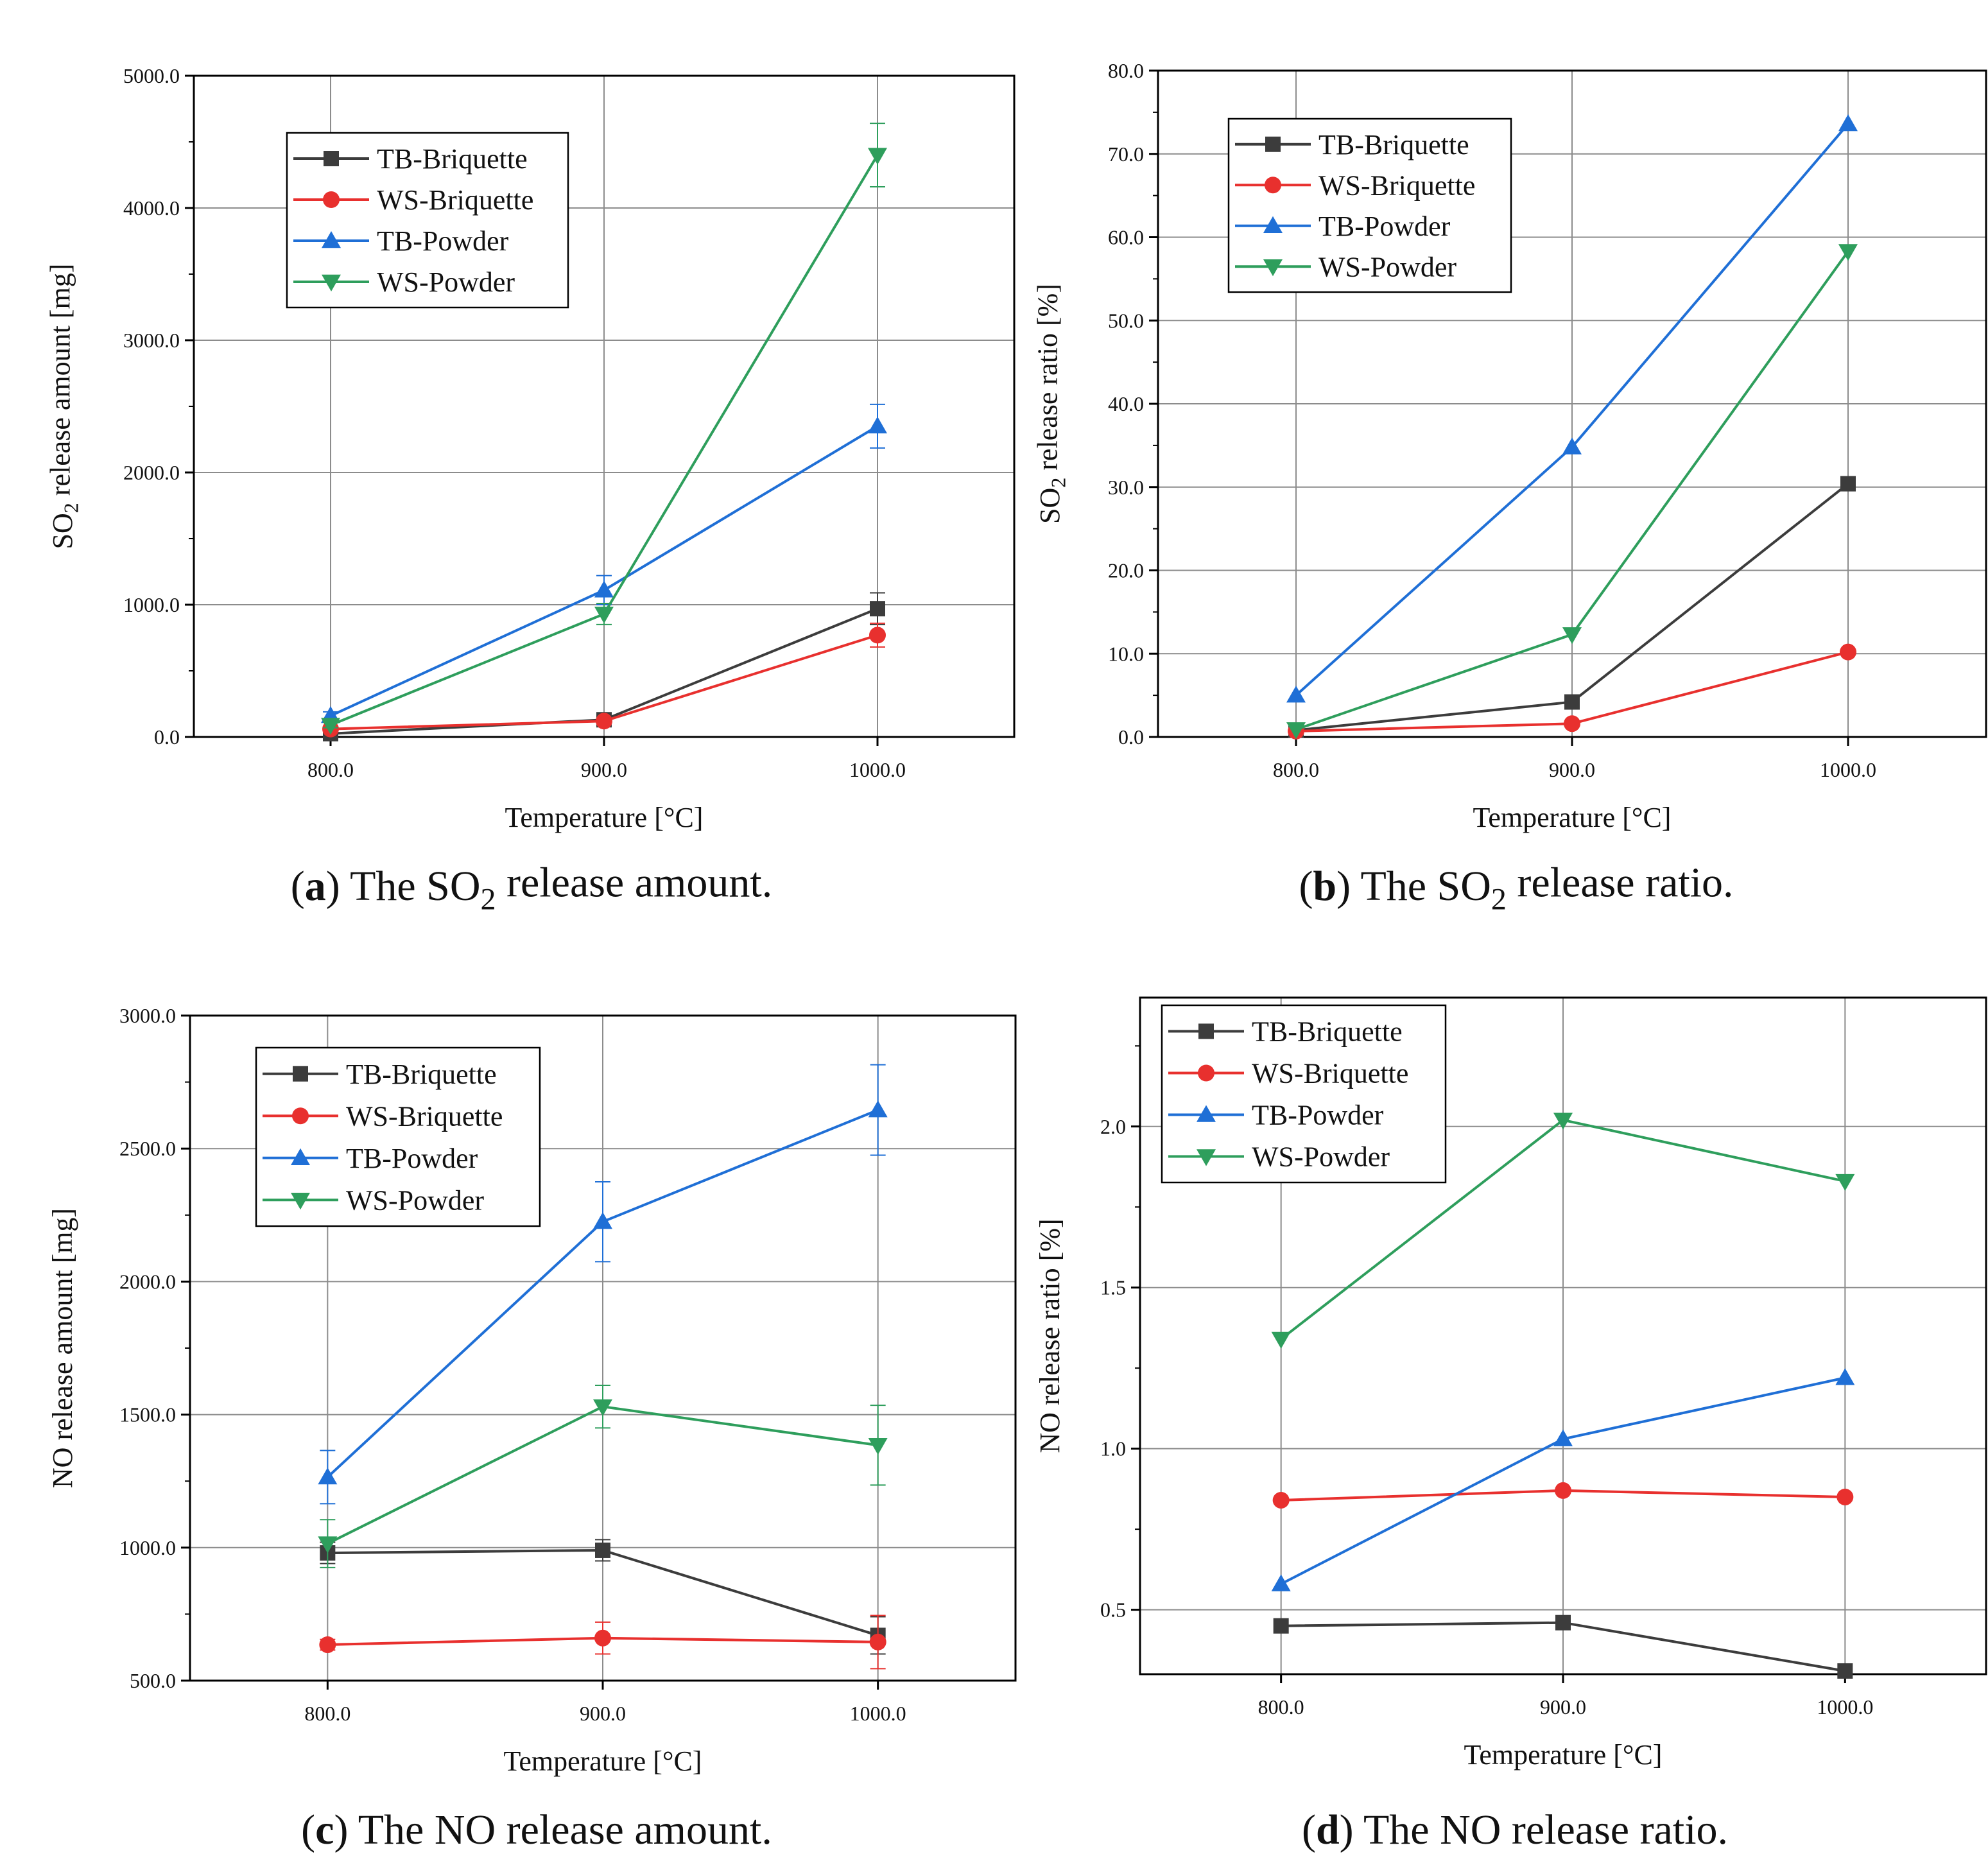 The image size is (1988, 1870). I want to click on legend-label: TB-Powder, so click(1385, 227).